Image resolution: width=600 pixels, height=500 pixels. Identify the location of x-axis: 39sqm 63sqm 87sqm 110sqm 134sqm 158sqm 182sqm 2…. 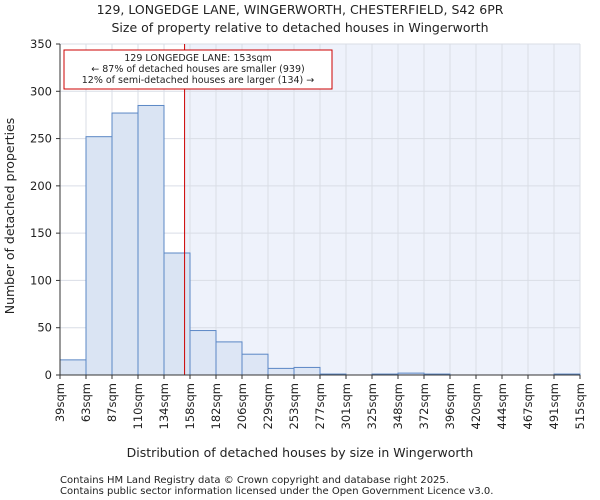
(320, 401).